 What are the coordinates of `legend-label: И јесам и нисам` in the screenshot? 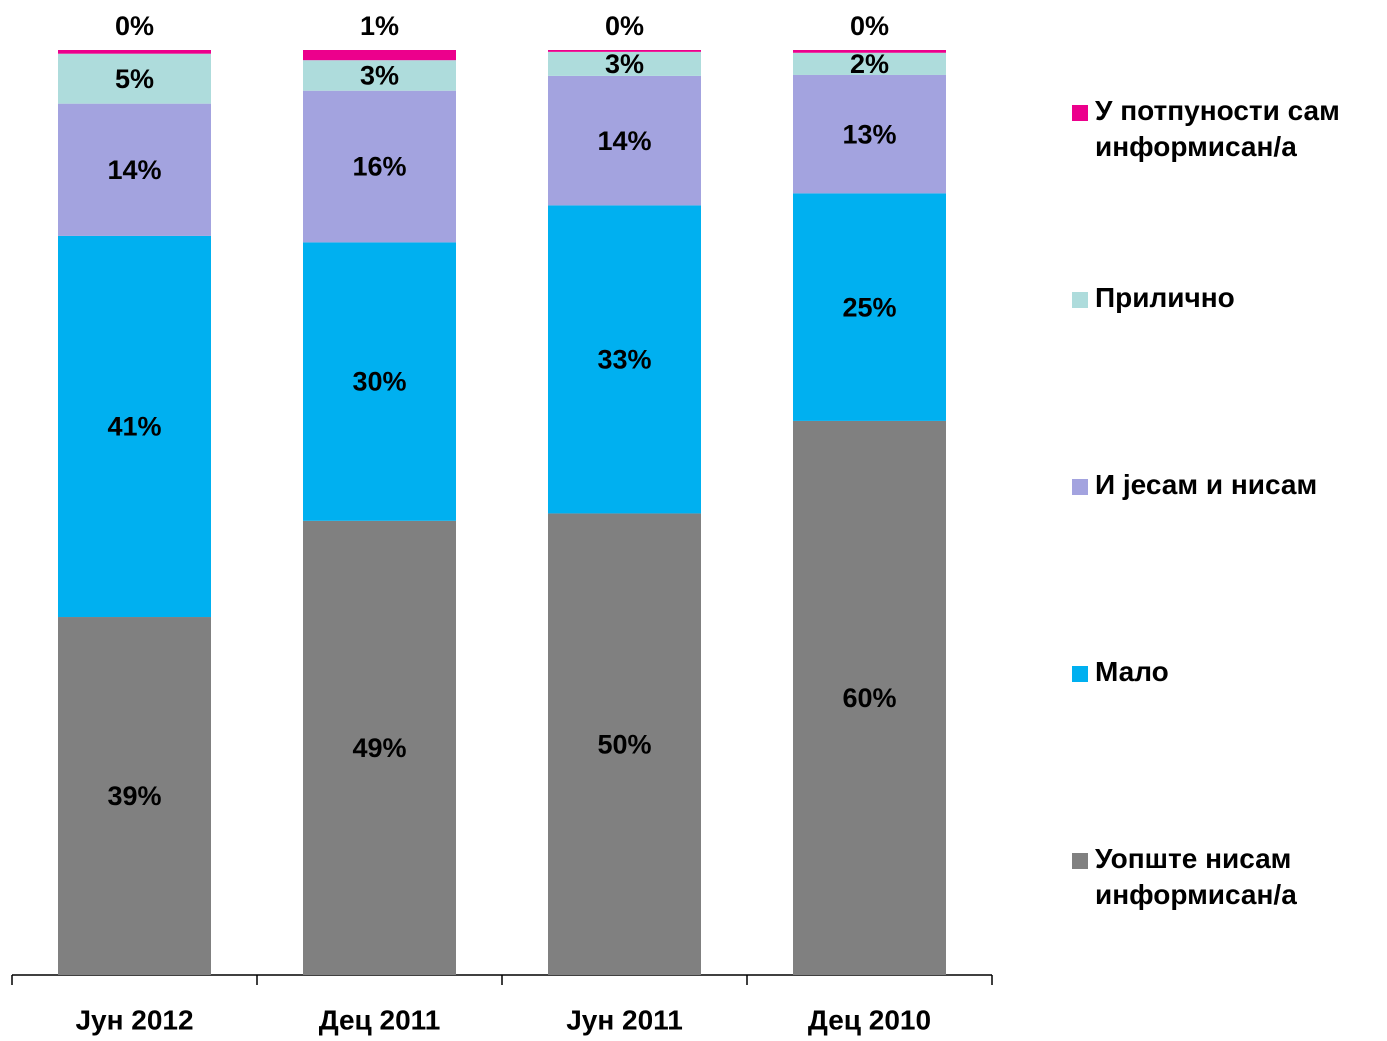 It's located at (1206, 484).